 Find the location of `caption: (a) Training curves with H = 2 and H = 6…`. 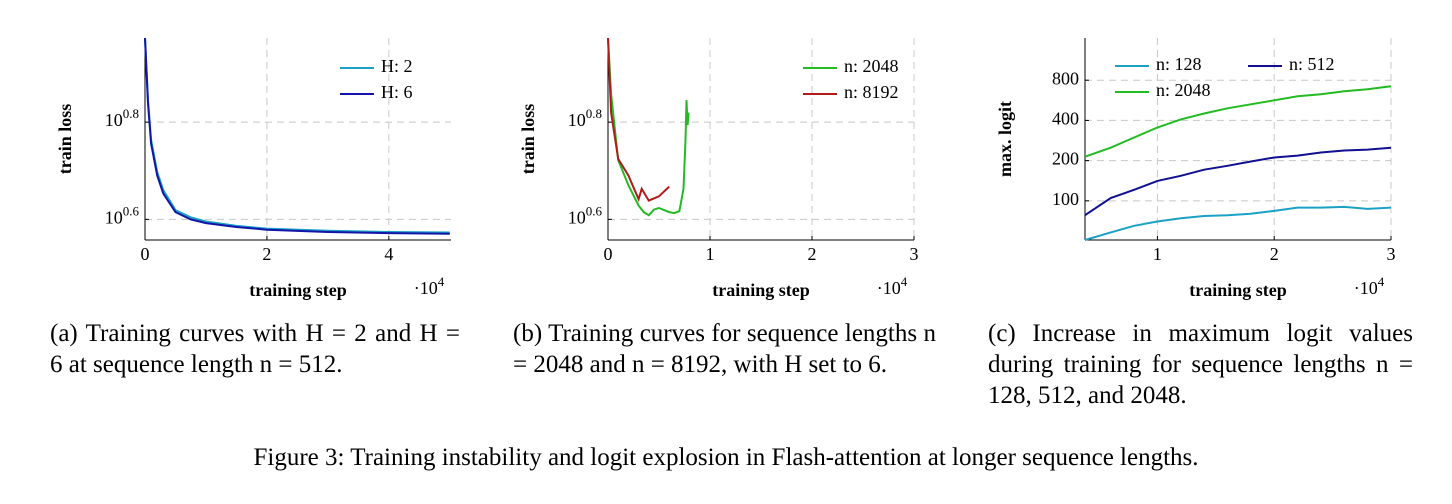

caption: (a) Training curves with H = 2 and H = 6… is located at coordinates (255, 349).